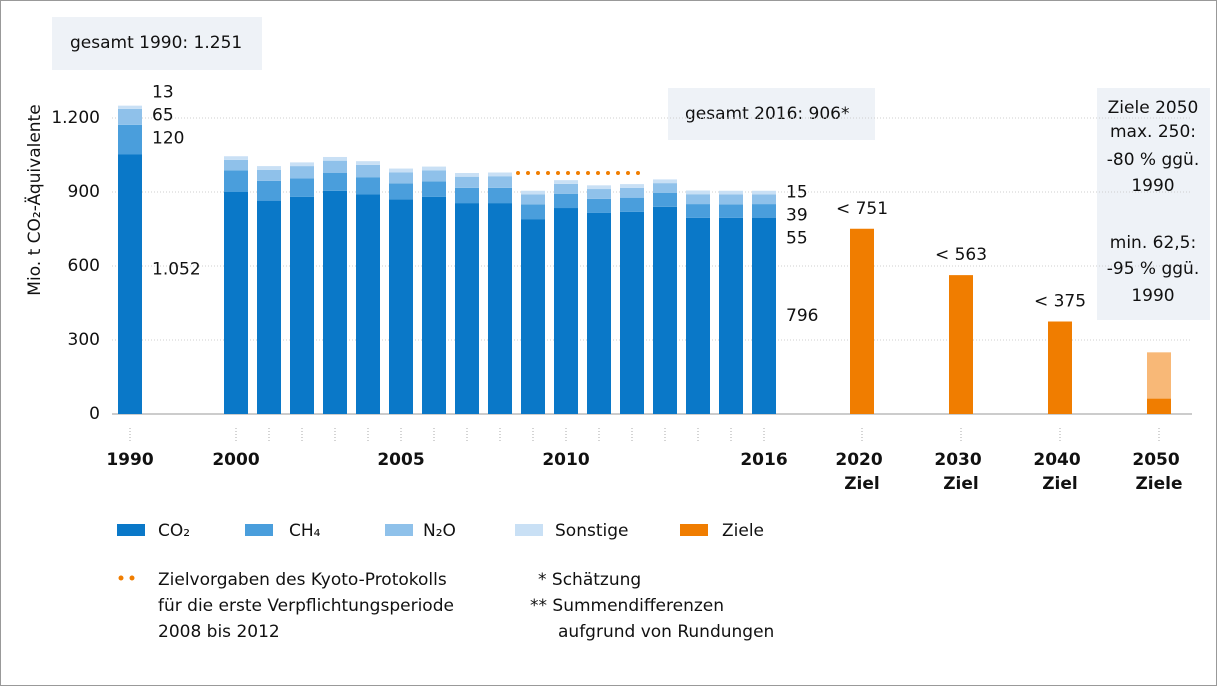 Image resolution: width=1217 pixels, height=686 pixels. What do you see at coordinates (743, 531) in the screenshot?
I see `legend-label: Ziele` at bounding box center [743, 531].